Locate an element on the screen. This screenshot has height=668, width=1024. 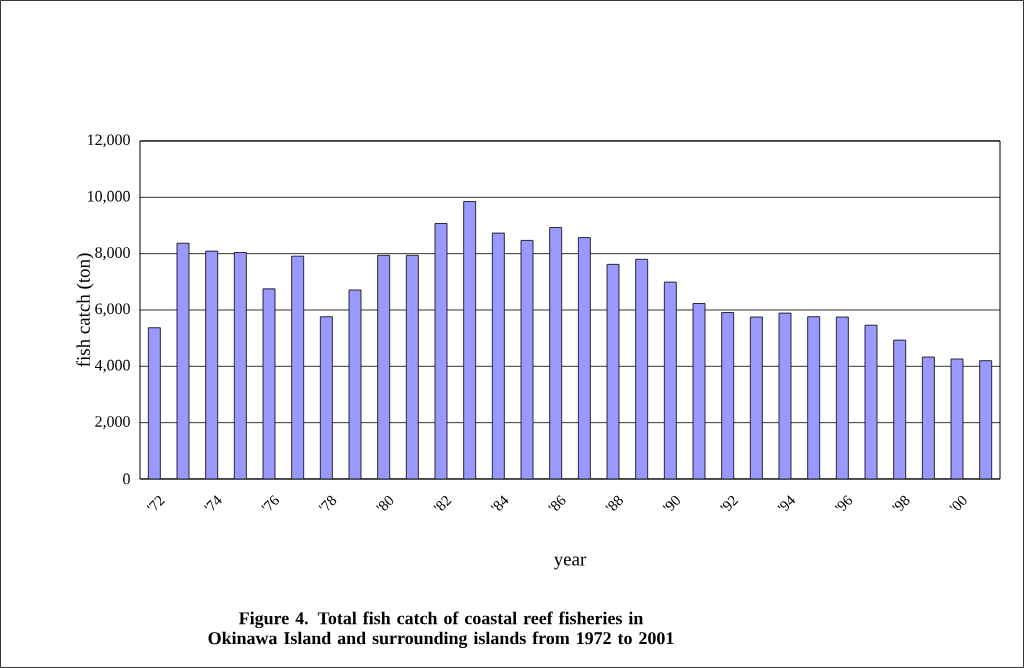
y-tick-label: 4,000 is located at coordinates (112, 366).